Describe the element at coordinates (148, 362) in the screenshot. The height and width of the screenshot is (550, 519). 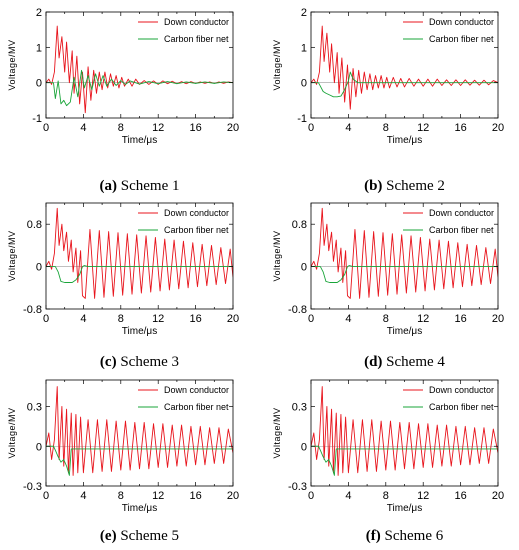
I see `panel-caption-text: Scheme 3` at that location.